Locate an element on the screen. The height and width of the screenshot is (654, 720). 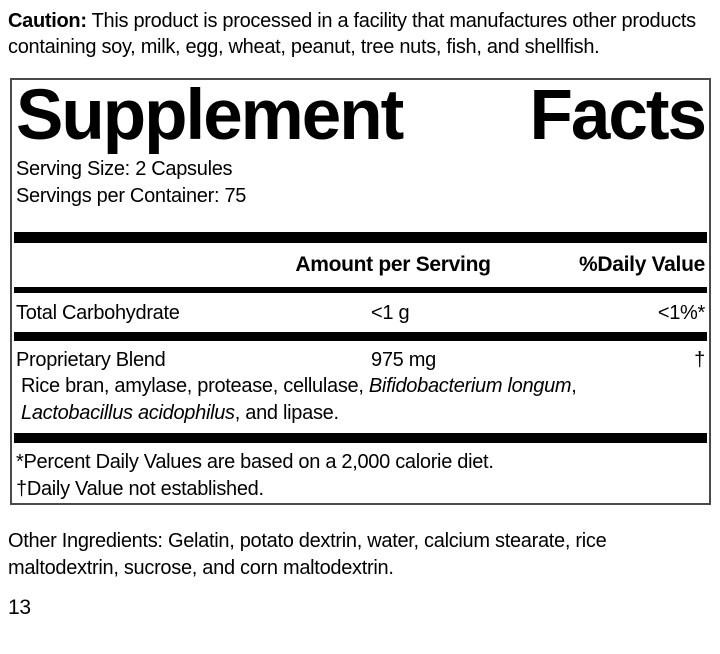
nutrient-row-proprietary-blend: Proprietary Blend 975 mg † is located at coordinates (360, 357).